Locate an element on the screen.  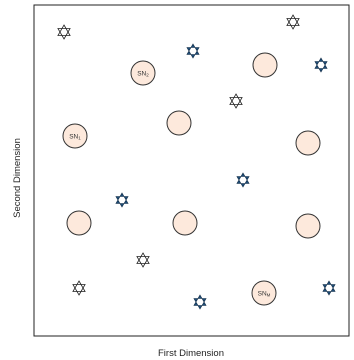
node-label-sn2: SN2 is located at coordinates (143, 74).